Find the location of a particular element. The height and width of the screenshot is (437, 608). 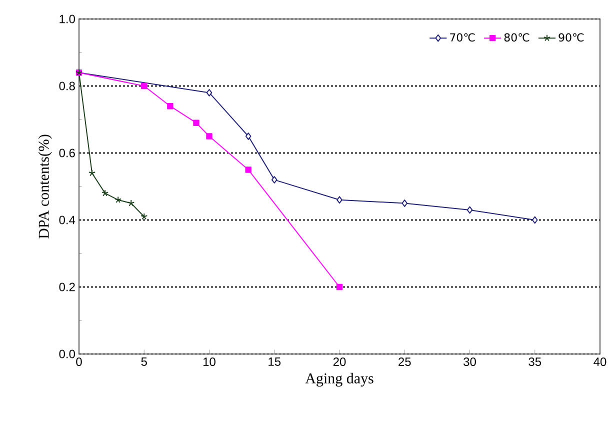

x-tick-label: 0 is located at coordinates (79, 362).